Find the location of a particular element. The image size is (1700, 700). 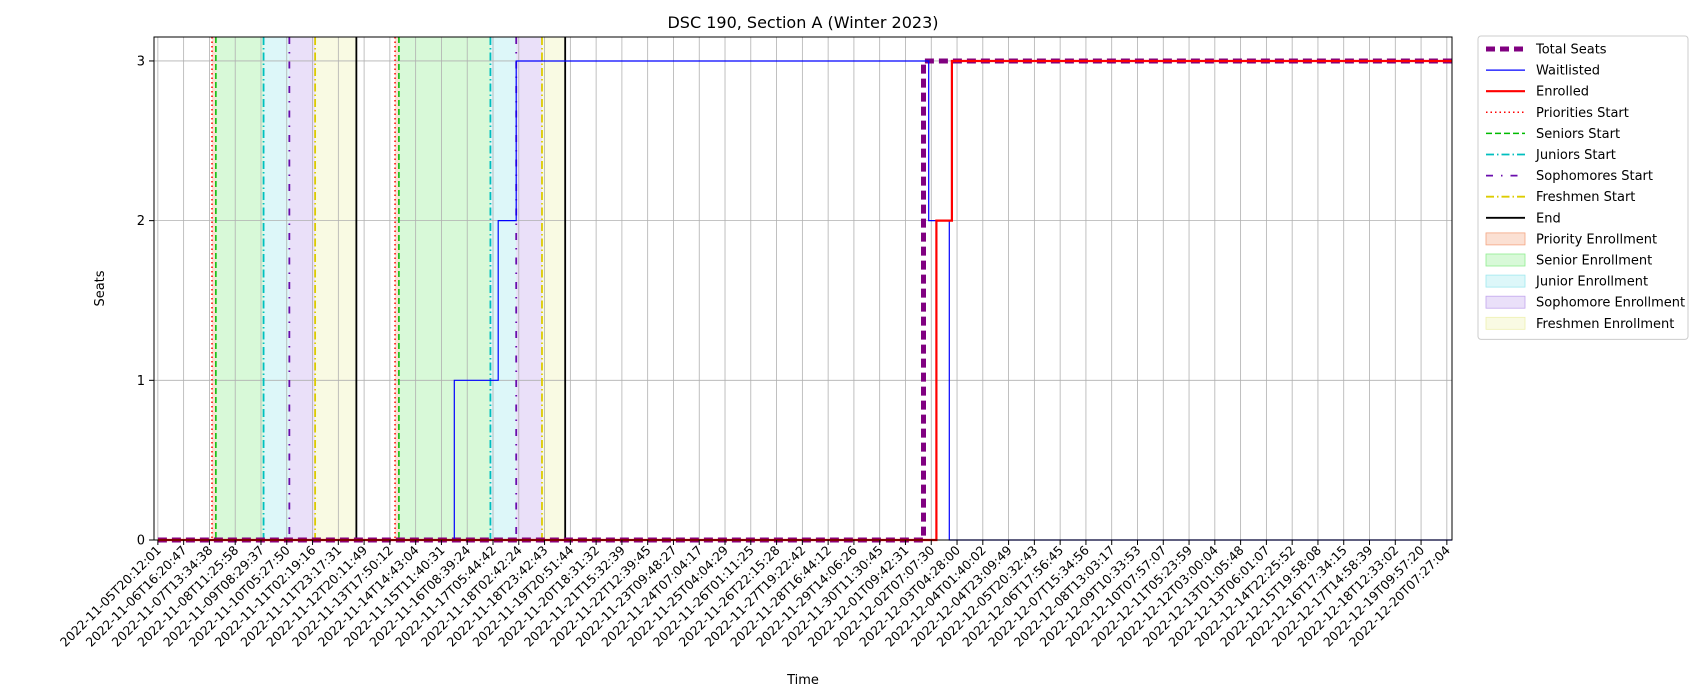

legend-label: Total Seats is located at coordinates (1571, 50).